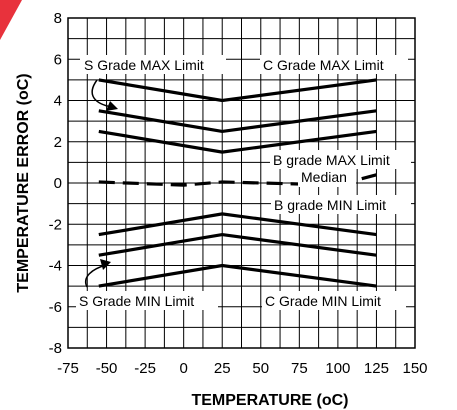  What do you see at coordinates (323, 301) in the screenshot?
I see `label-c-grade-min: C Grade MIN Limit` at bounding box center [323, 301].